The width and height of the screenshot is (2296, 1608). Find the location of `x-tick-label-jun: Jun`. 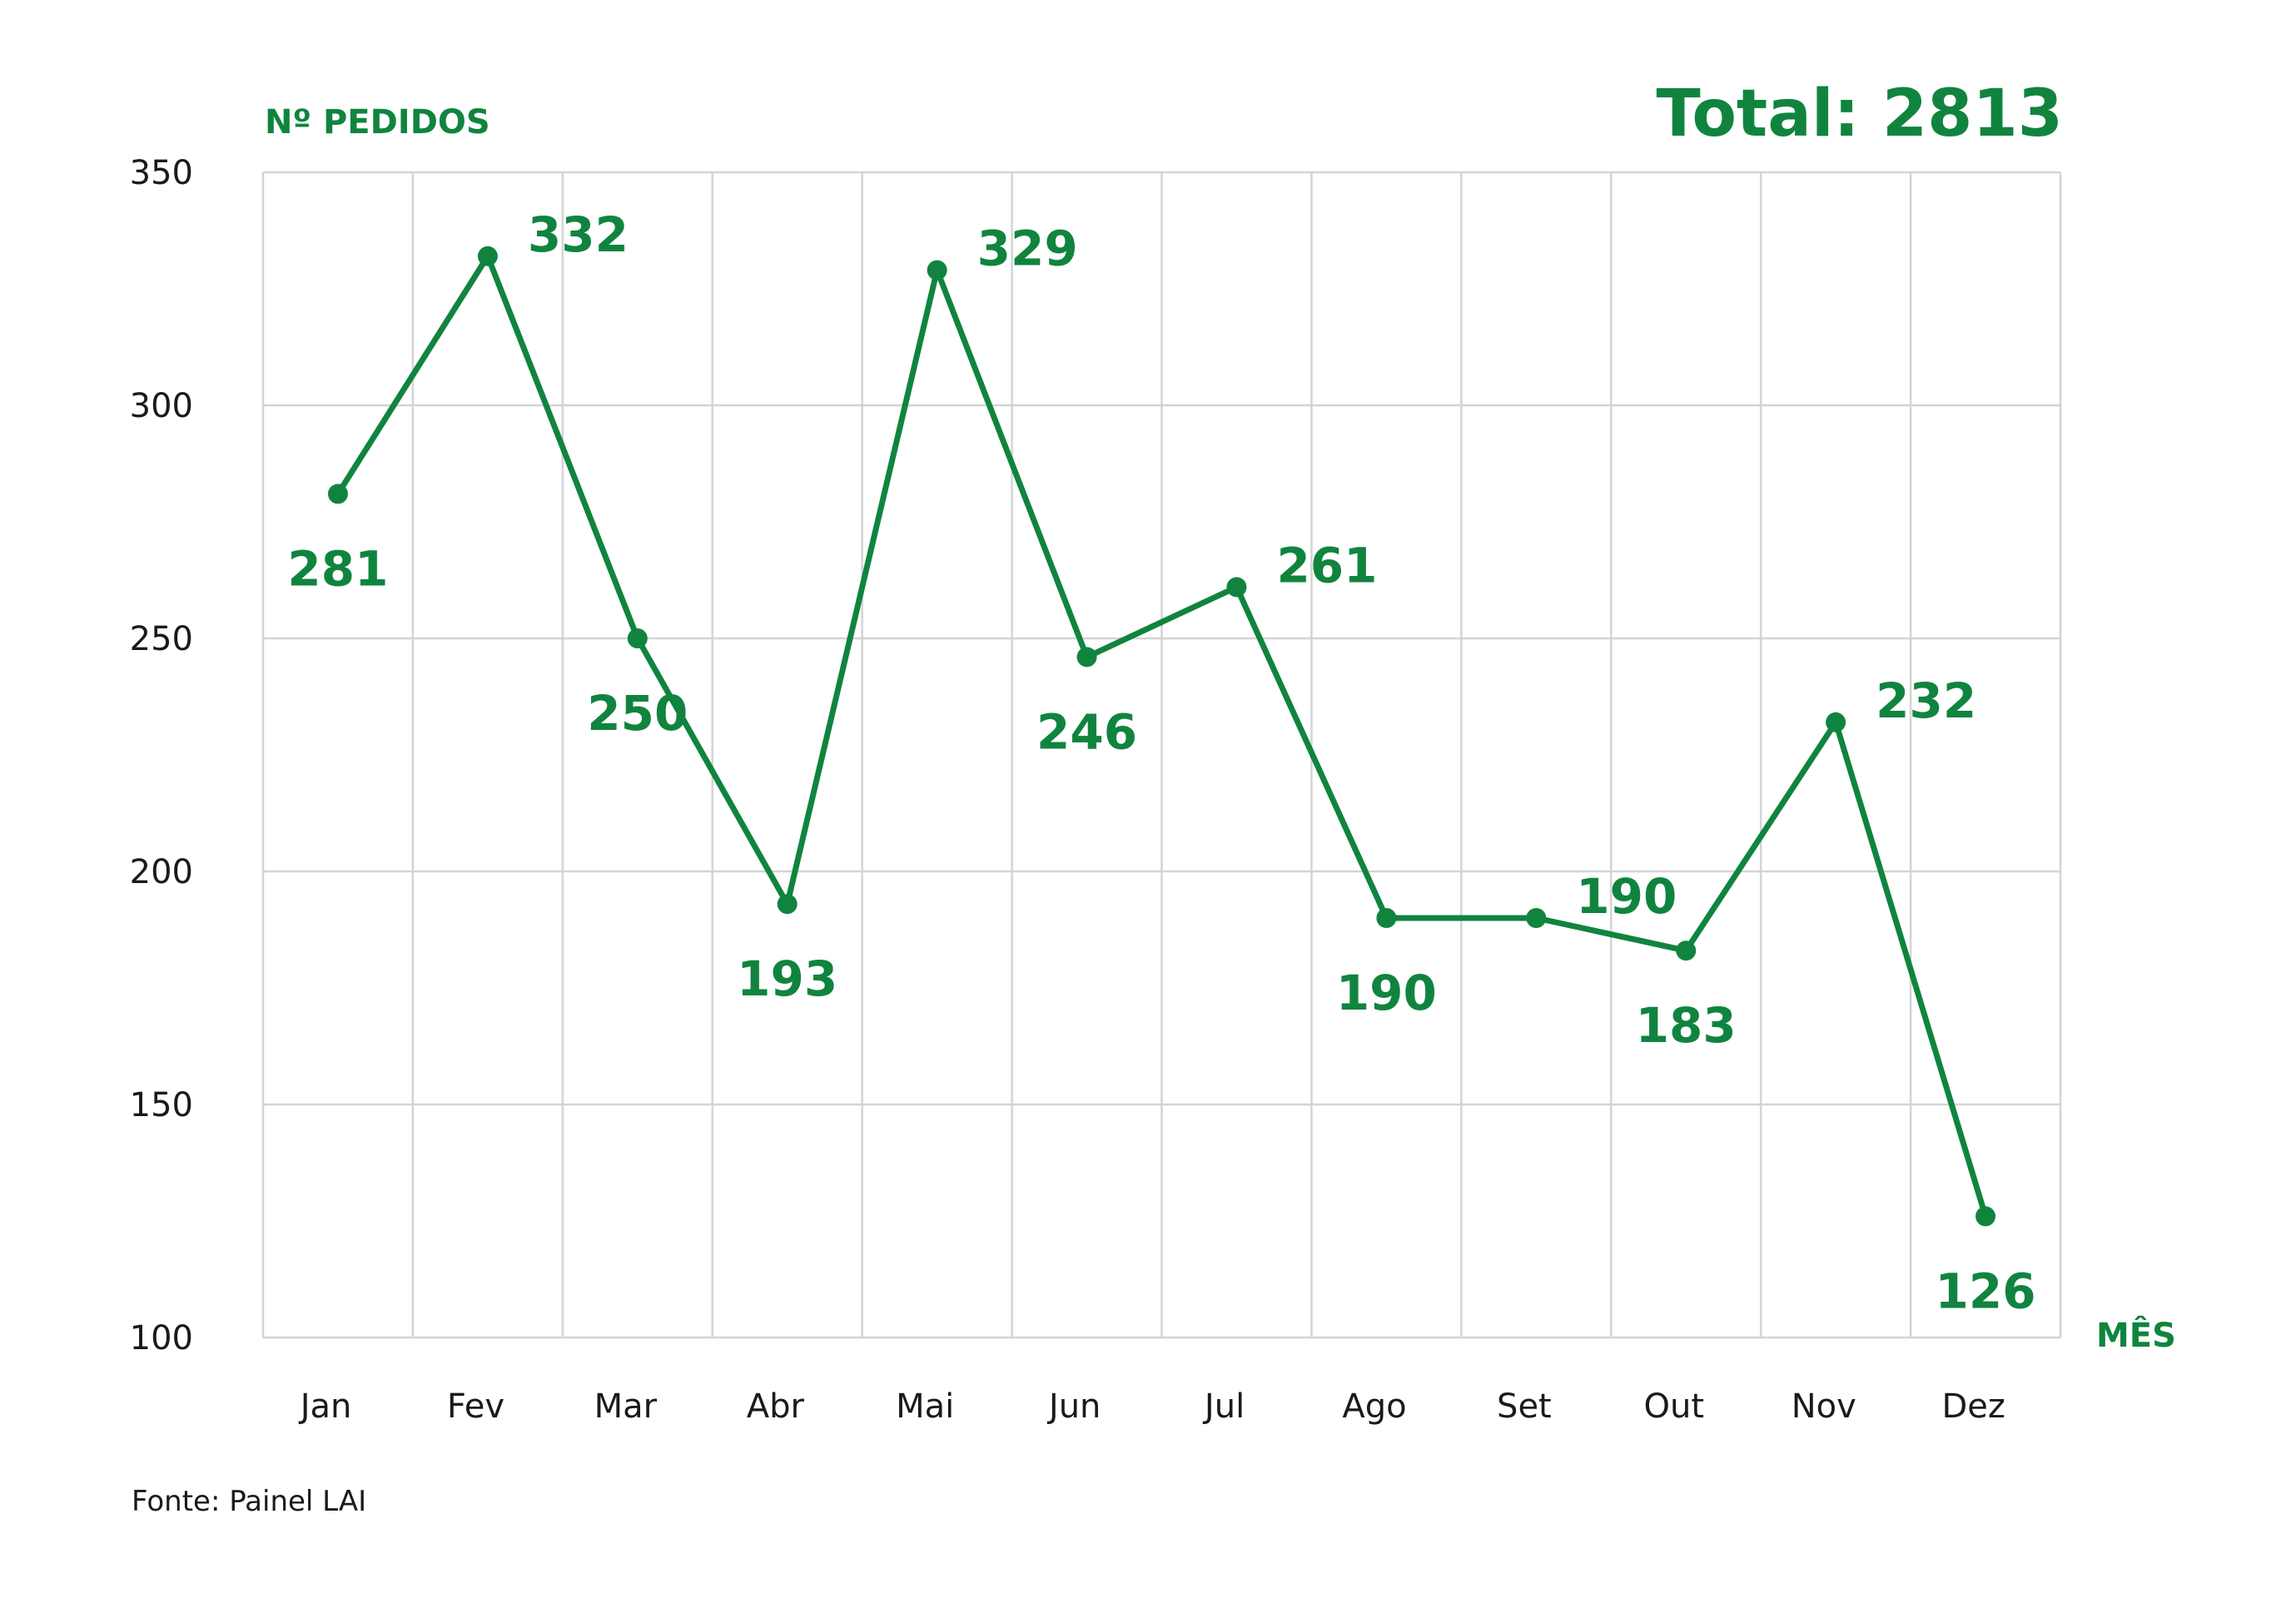

x-tick-label-jun: Jun is located at coordinates (1073, 1406).